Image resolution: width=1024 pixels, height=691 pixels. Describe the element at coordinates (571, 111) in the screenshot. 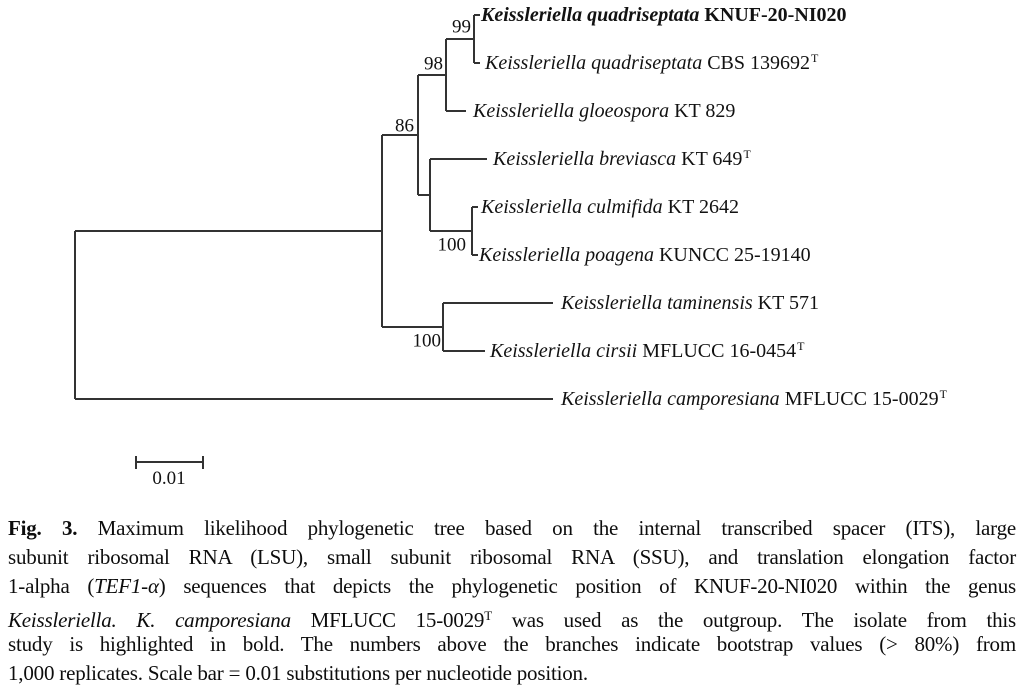

I see `species-name: Keissleriella gloeospora` at that location.